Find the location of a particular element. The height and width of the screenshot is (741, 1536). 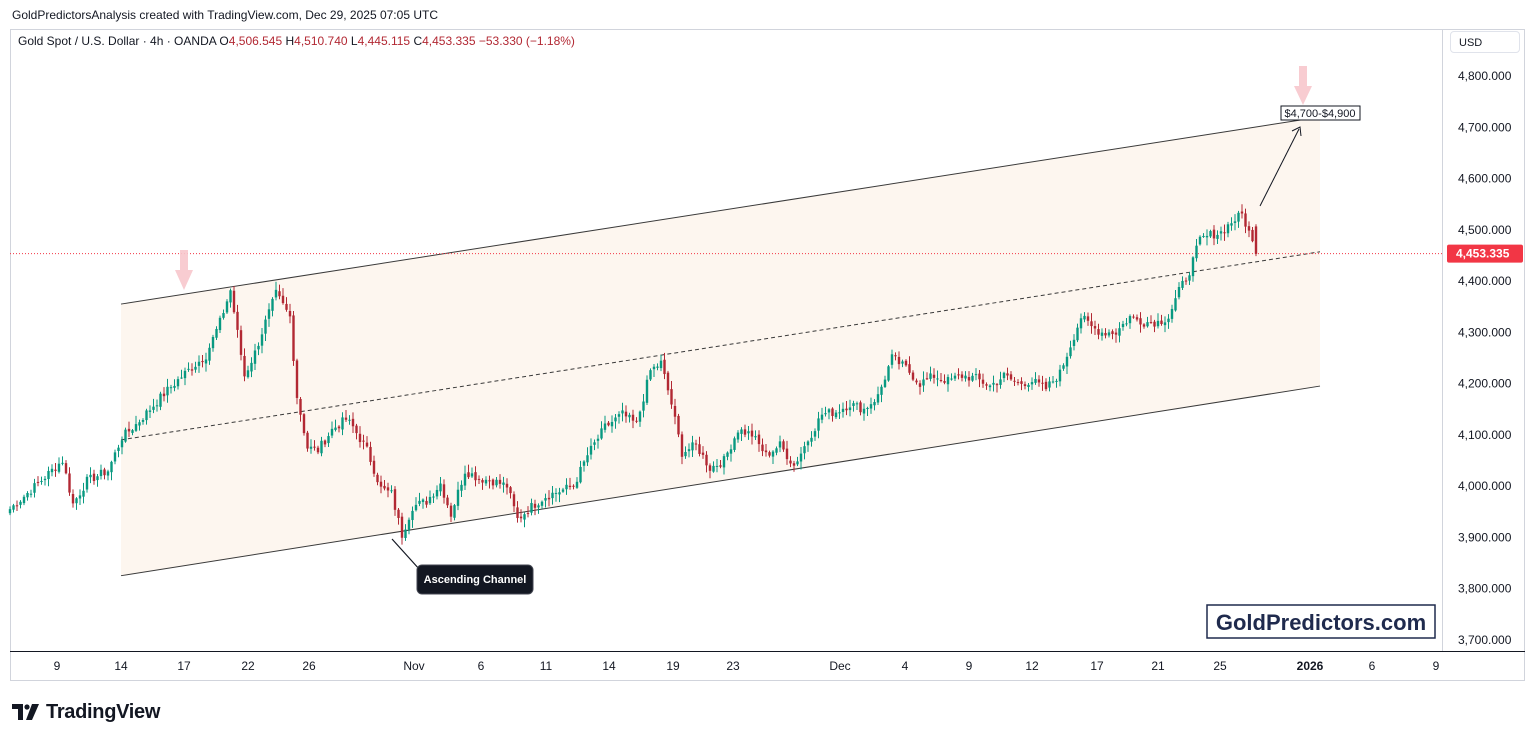

time-tick-label: 25 is located at coordinates (1220, 666).